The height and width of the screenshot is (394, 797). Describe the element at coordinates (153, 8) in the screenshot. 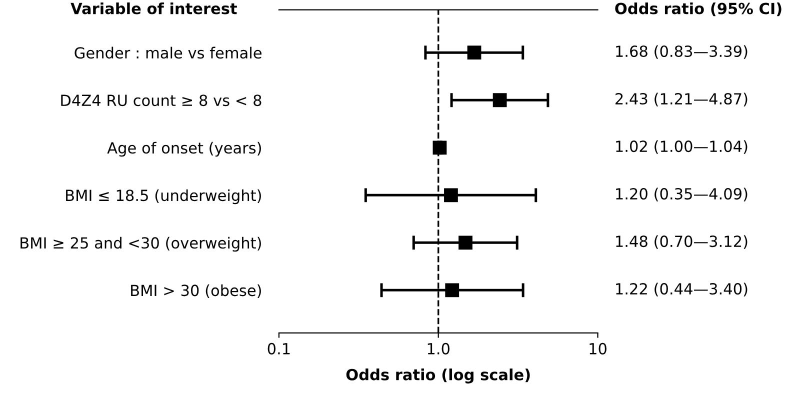

I see `text: Variable of interest` at that location.